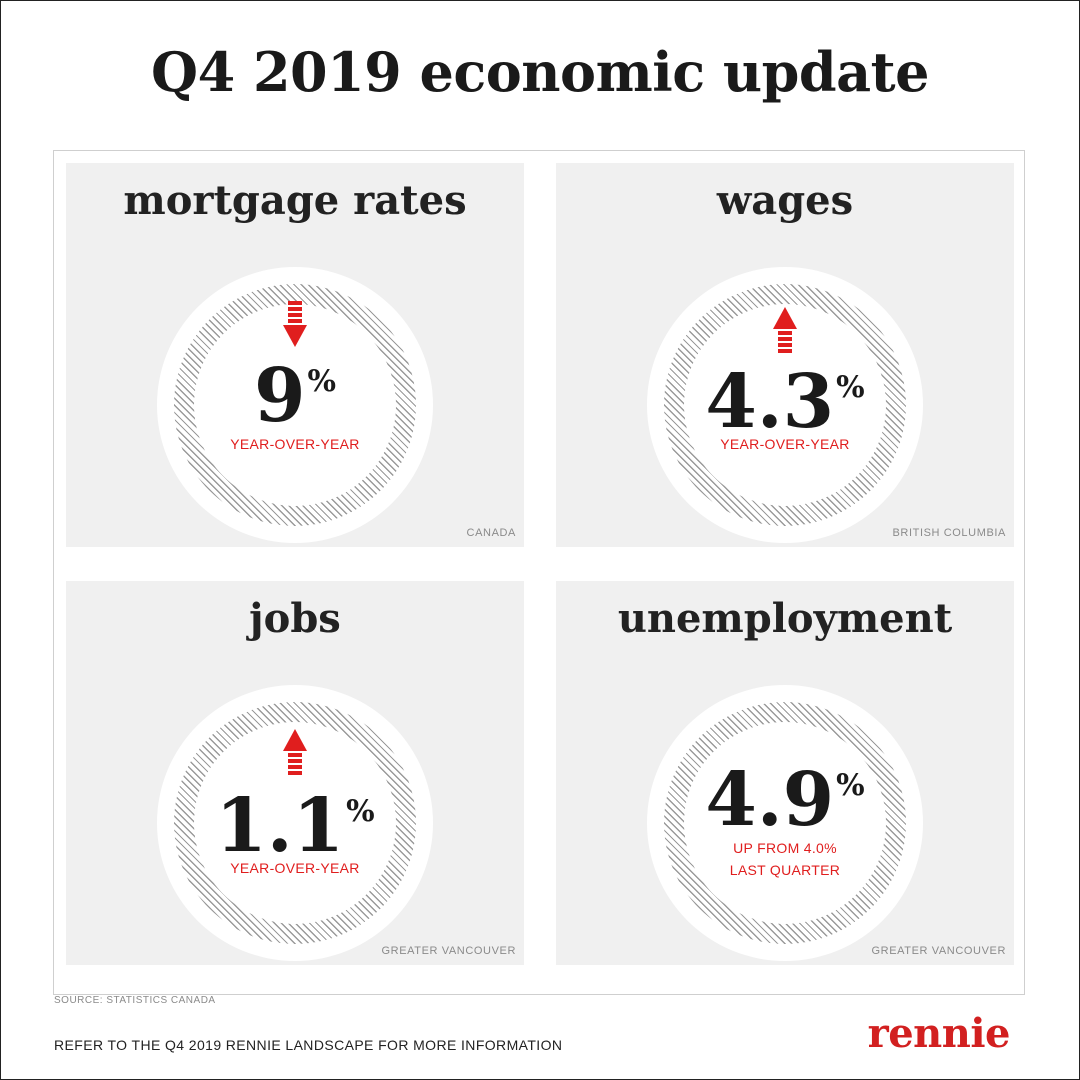  I want to click on arrow-down-icon, so click(295, 324).